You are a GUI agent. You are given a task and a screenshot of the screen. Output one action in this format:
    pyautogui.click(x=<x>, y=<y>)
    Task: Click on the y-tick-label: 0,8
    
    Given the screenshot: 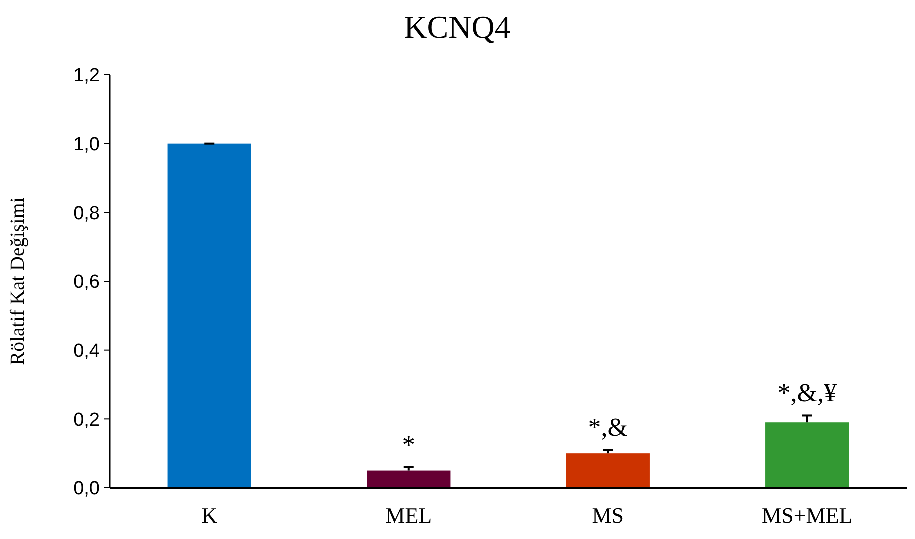 What is the action you would take?
    pyautogui.click(x=87, y=213)
    